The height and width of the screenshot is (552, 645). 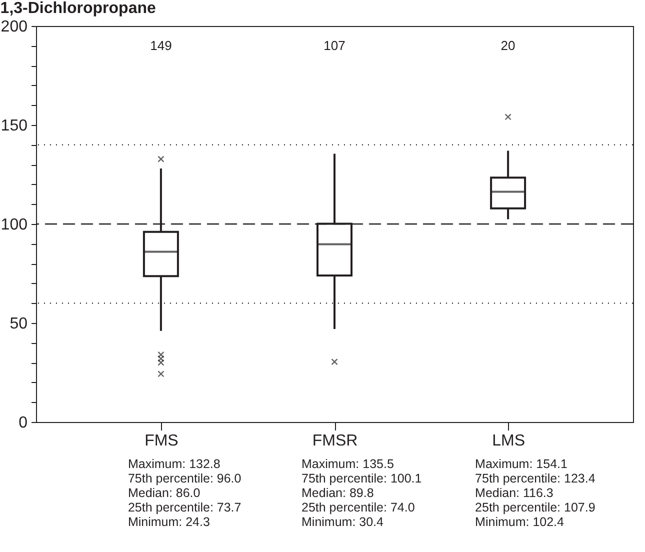 What do you see at coordinates (335, 45) in the screenshot?
I see `annotation: 107` at bounding box center [335, 45].